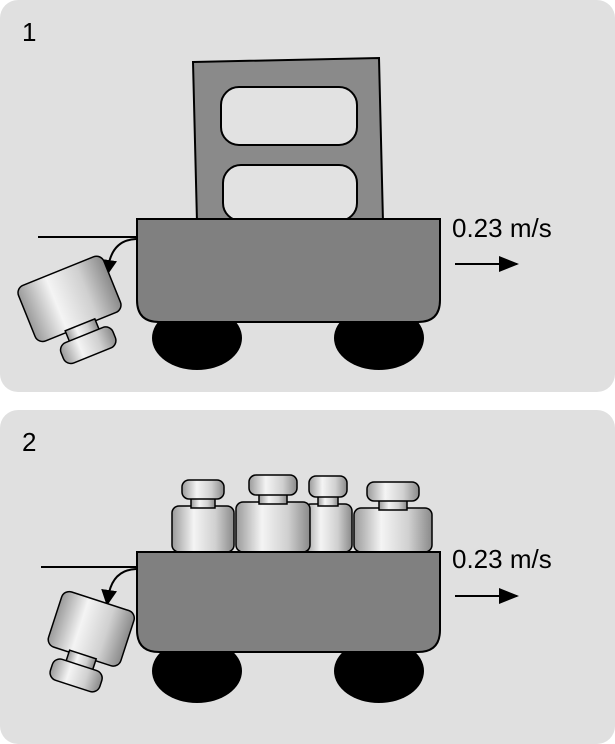 The image size is (615, 744). What do you see at coordinates (29, 442) in the screenshot?
I see `panel-2-number: 2` at bounding box center [29, 442].